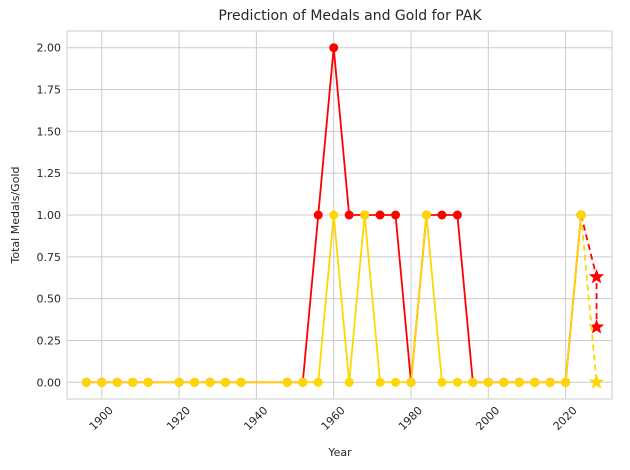 This screenshot has width=630, height=470. I want to click on y-axis-ticks: 0.00 0.25 0.50 0.75 1.00 1.25 1.50 1.75 2.00, so click(49, 216).